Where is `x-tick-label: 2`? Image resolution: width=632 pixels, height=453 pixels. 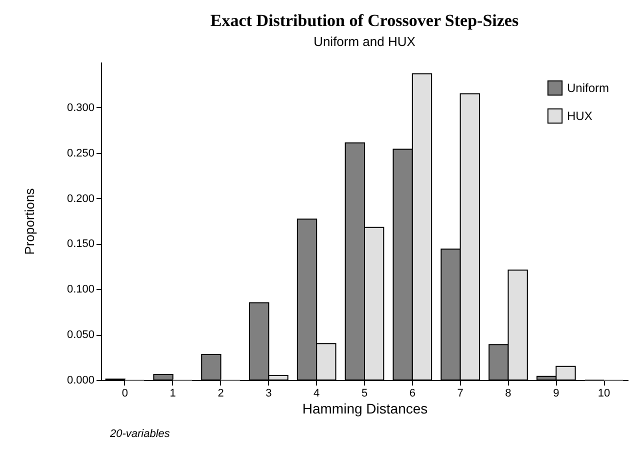 x-tick-label: 2 is located at coordinates (221, 394).